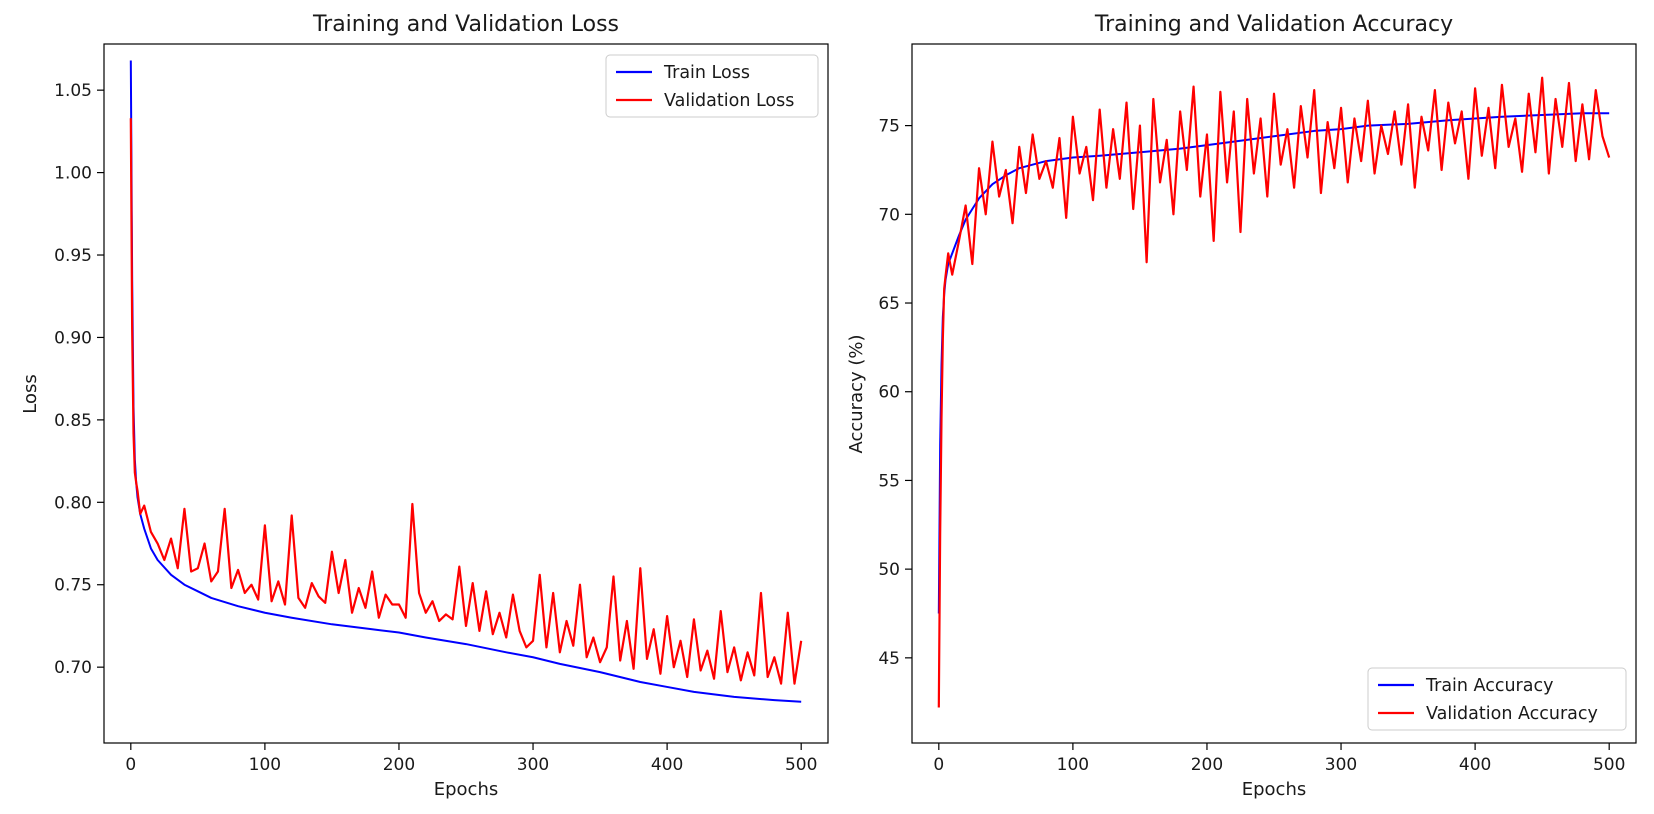  I want to click on accuracy-xtick-label: 0, so click(938, 765).